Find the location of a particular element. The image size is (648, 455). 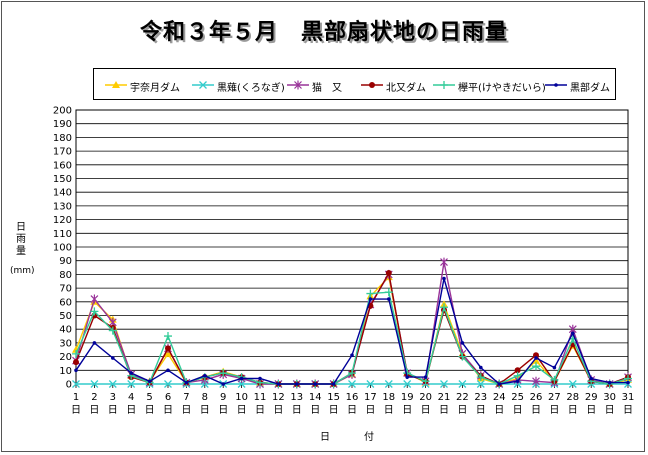

x-axis-label: 日 付 is located at coordinates (353, 437).